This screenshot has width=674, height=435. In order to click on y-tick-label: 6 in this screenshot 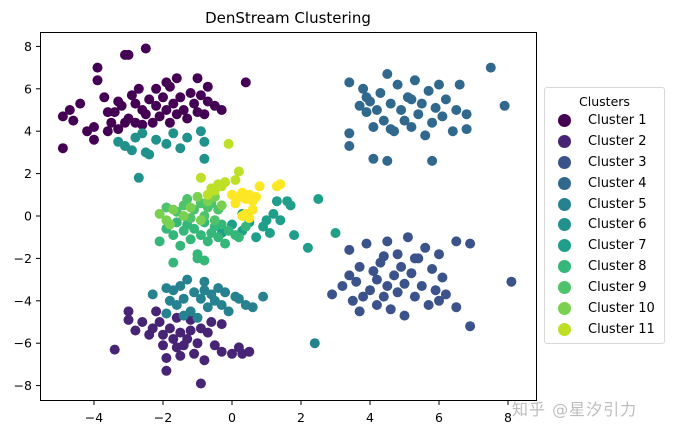, I will do `click(28, 88)`.